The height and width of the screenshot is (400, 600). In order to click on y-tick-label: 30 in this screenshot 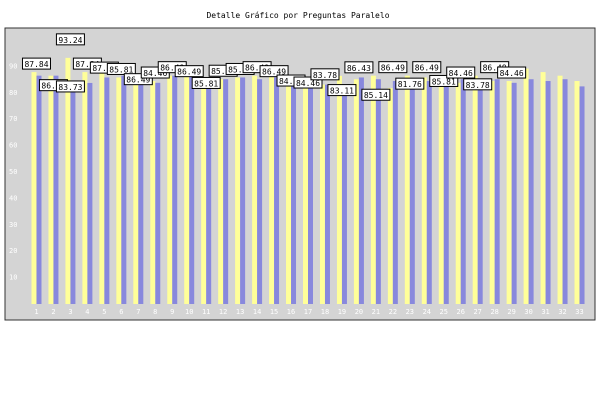, I will do `click(13, 225)`.